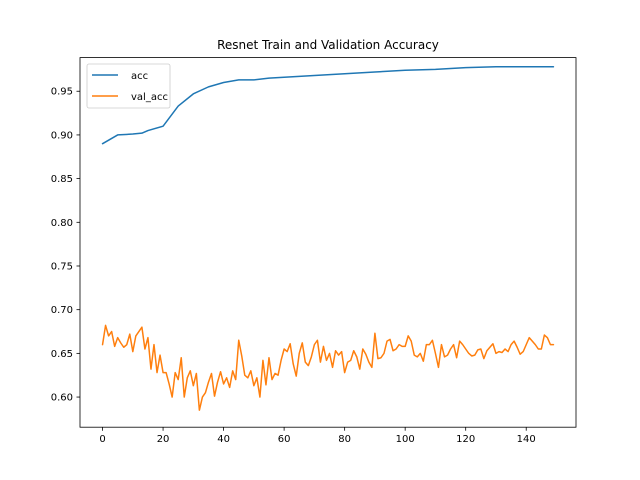 This screenshot has height=480, width=640. I want to click on x-tick-label: 20, so click(163, 439).